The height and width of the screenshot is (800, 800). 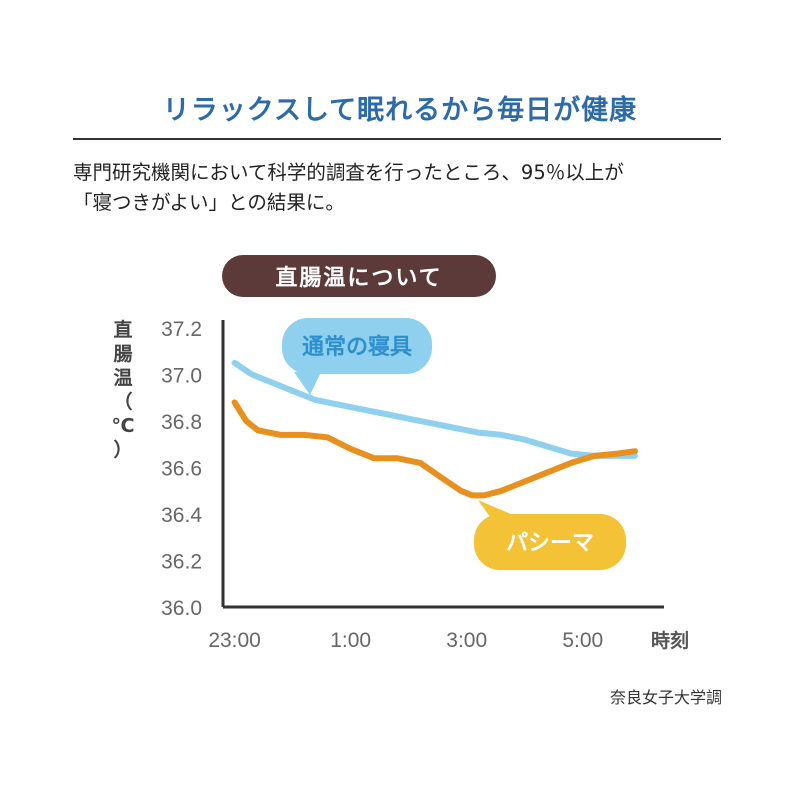 What do you see at coordinates (181, 329) in the screenshot?
I see `y-tick-label: 37.2` at bounding box center [181, 329].